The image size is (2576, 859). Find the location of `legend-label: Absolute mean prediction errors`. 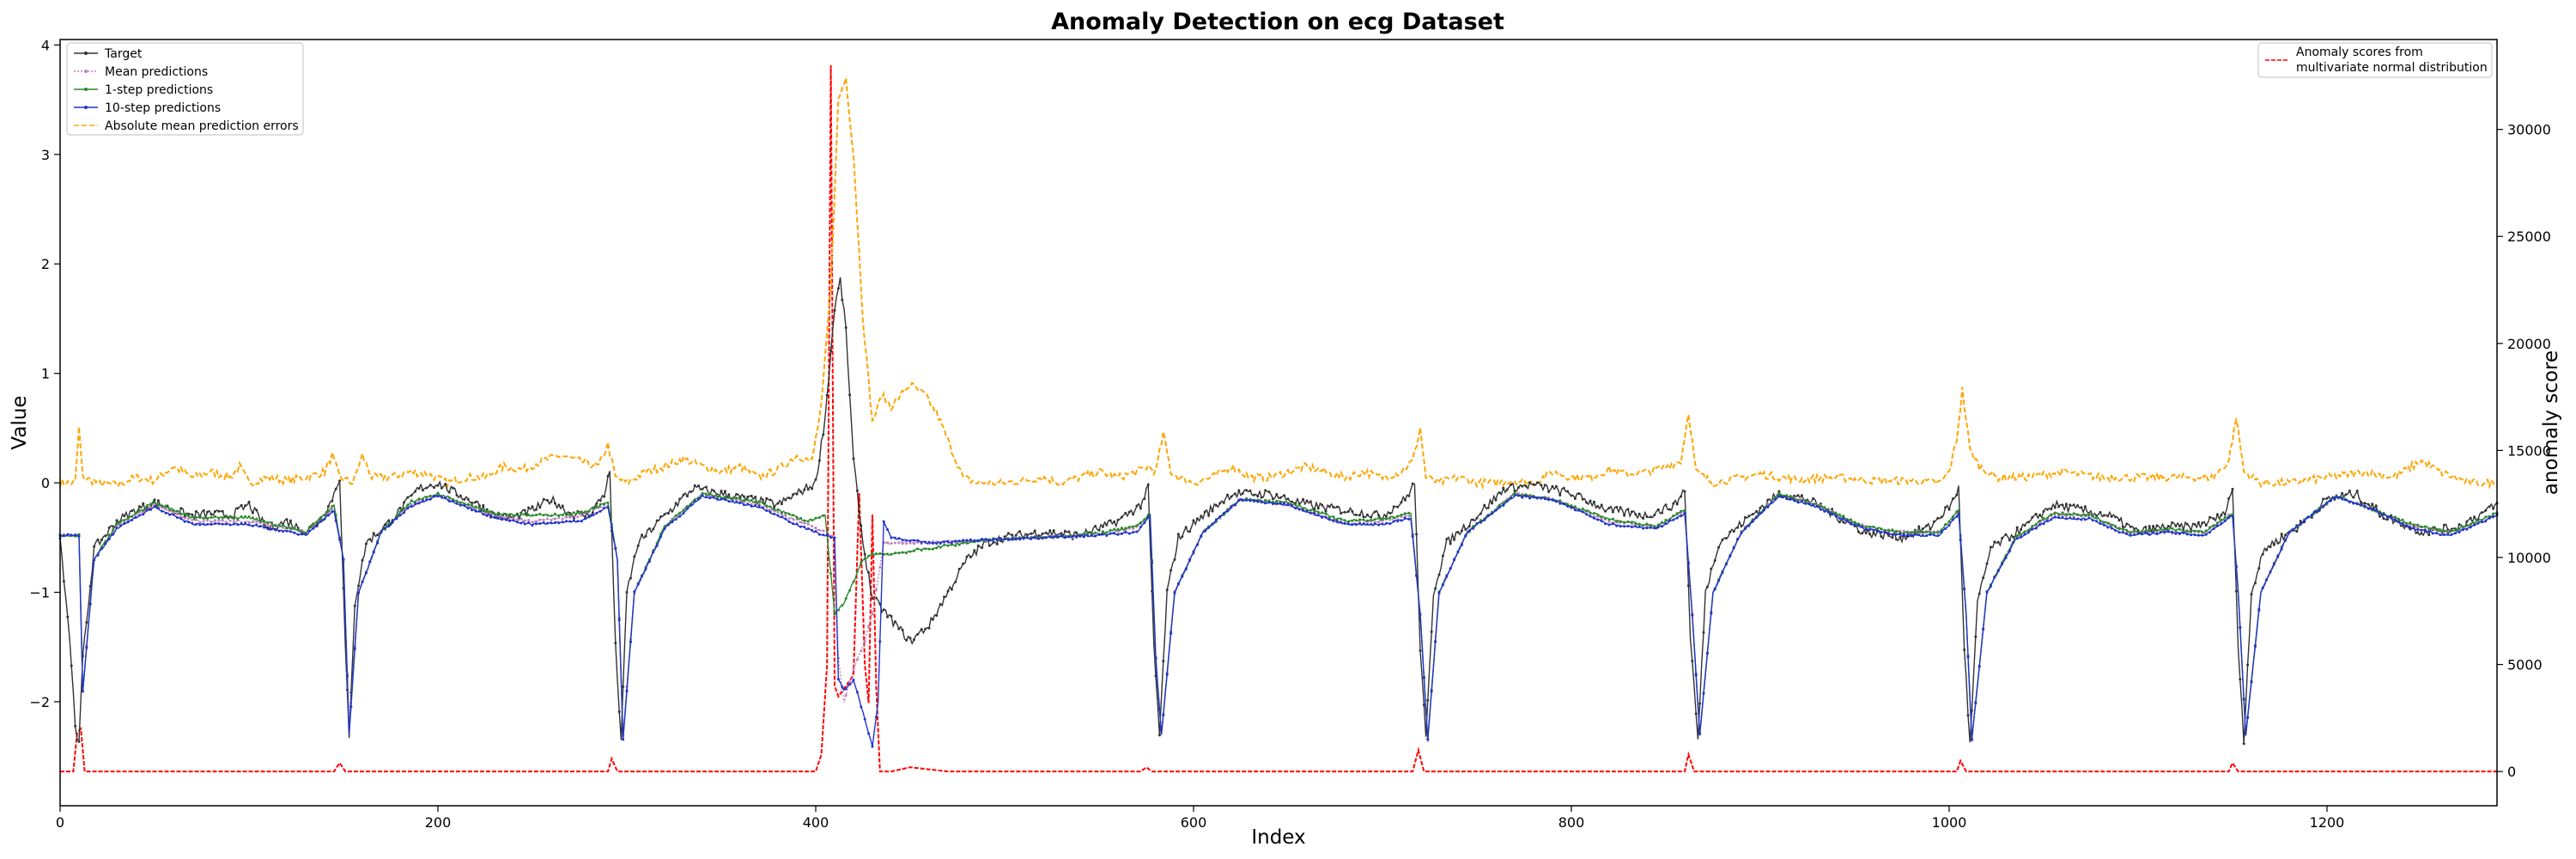

legend-label: Absolute mean prediction errors is located at coordinates (202, 126).